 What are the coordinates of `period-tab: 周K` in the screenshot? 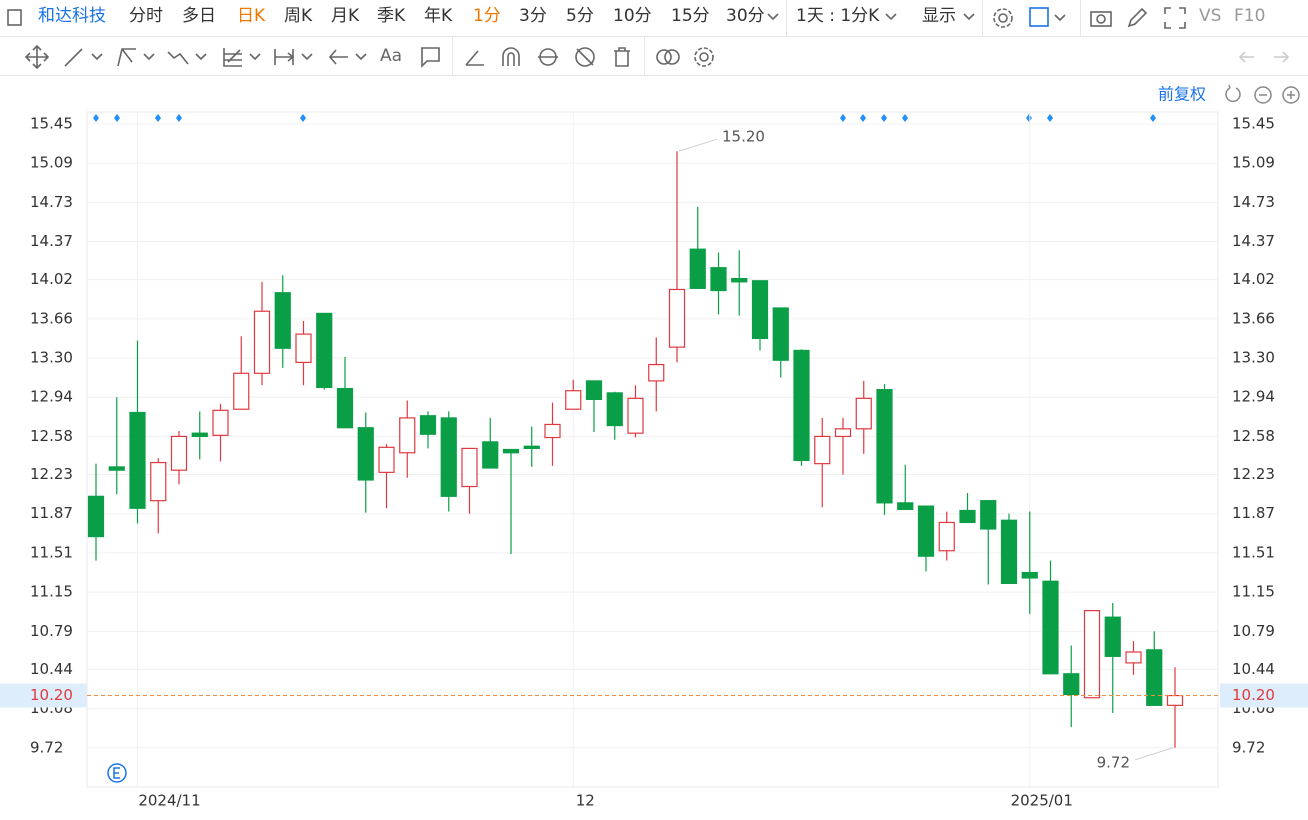 It's located at (298, 16).